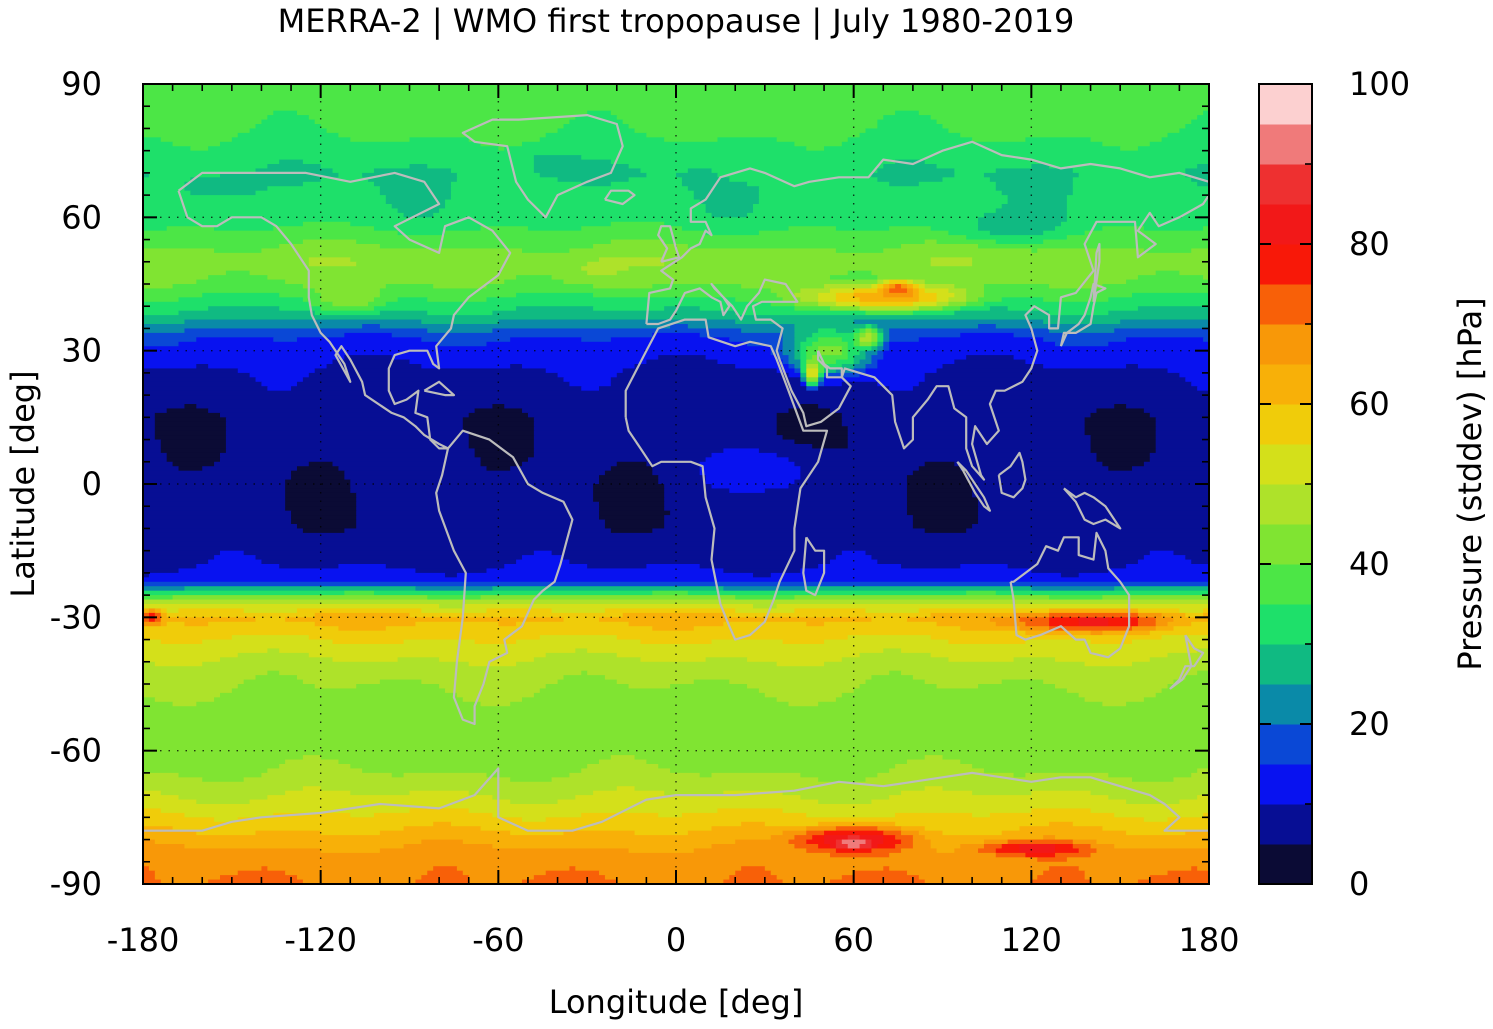 The width and height of the screenshot is (1493, 1029). What do you see at coordinates (1369, 404) in the screenshot?
I see `colorbar-tick-label: 60` at bounding box center [1369, 404].